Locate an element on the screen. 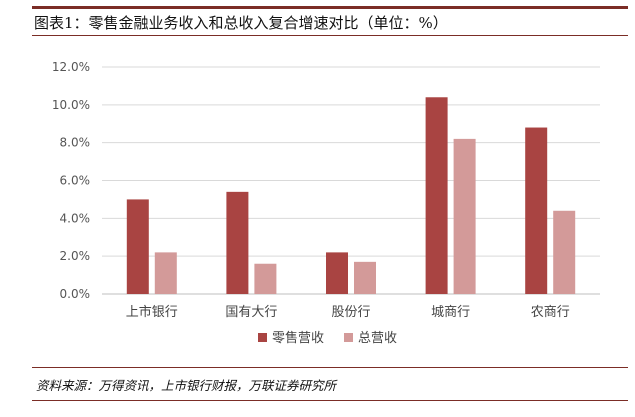  x-tick-label: 上市银行 is located at coordinates (152, 312).